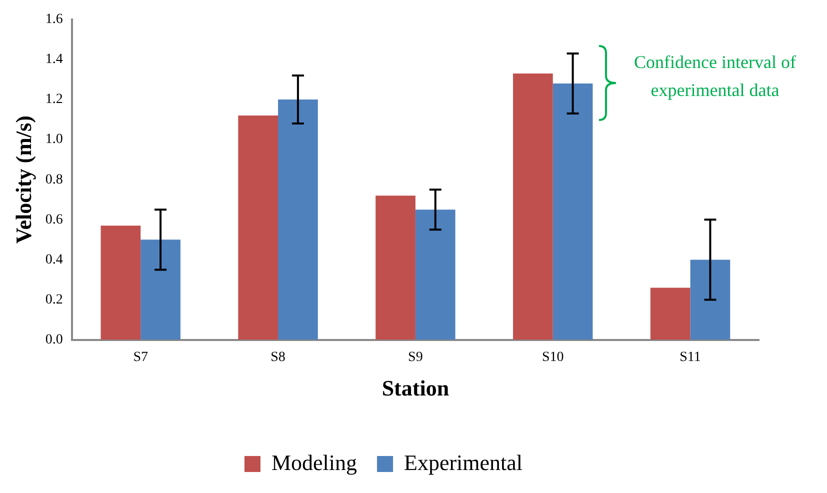 The height and width of the screenshot is (493, 827). Describe the element at coordinates (314, 462) in the screenshot. I see `legend-label: Modeling` at that location.